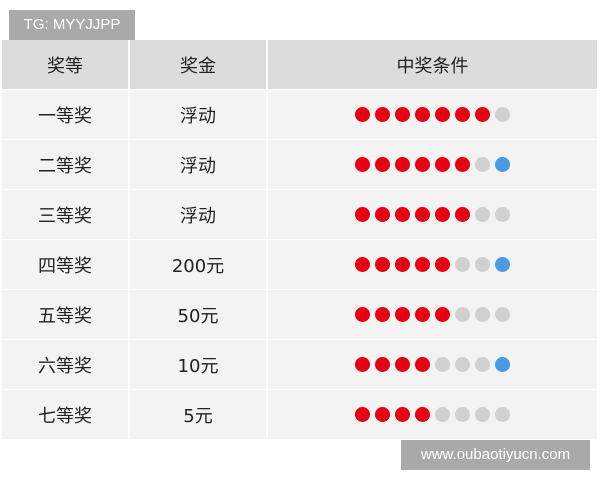  What do you see at coordinates (199, 64) in the screenshot?
I see `header-prize: 奖金` at bounding box center [199, 64].